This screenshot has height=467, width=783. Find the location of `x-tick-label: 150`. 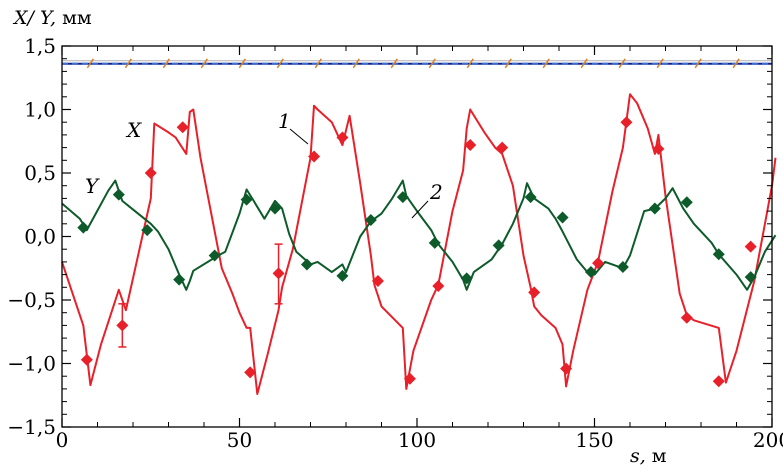

x-tick-label: 150 is located at coordinates (594, 440).